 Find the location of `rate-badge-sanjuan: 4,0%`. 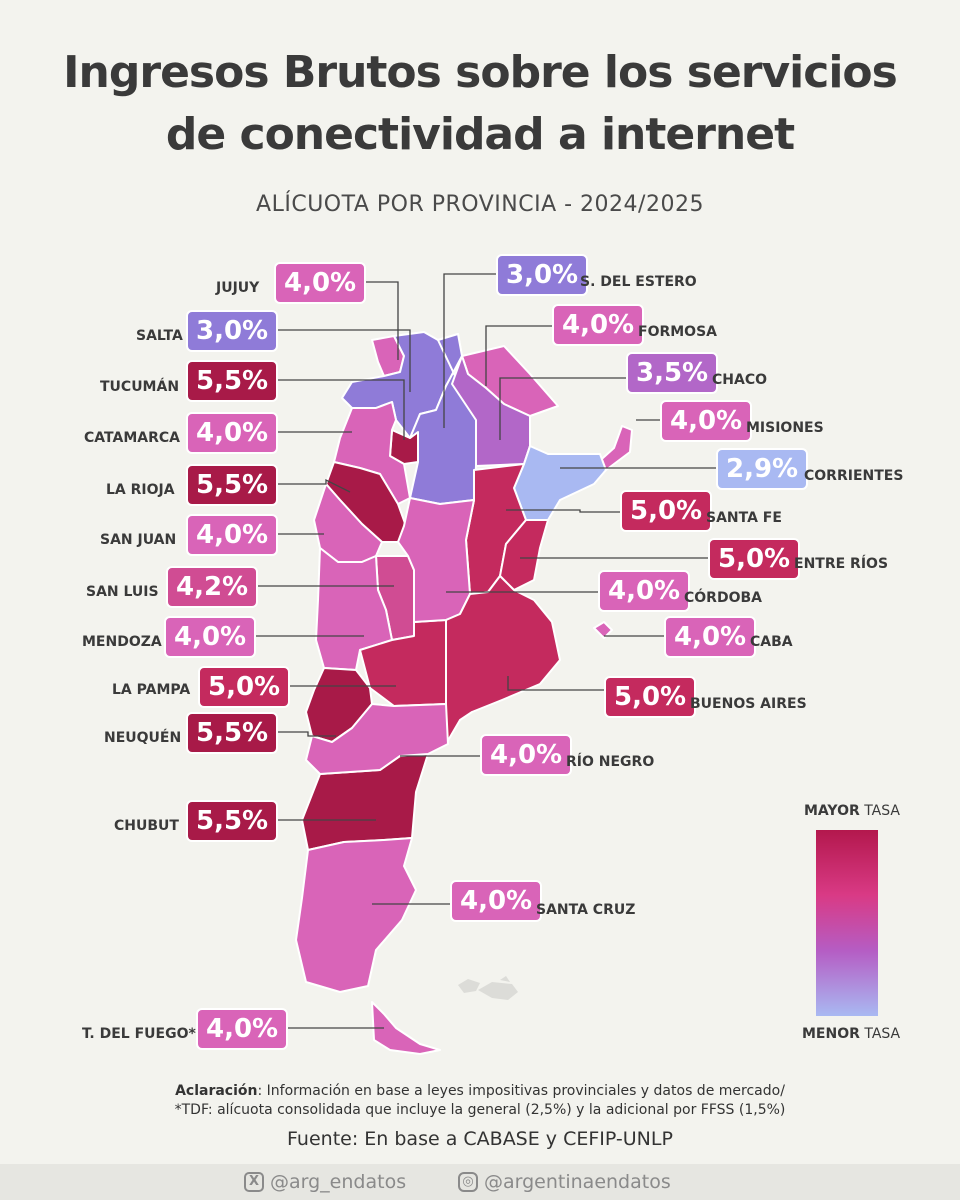

rate-badge-sanjuan: 4,0% is located at coordinates (232, 535).